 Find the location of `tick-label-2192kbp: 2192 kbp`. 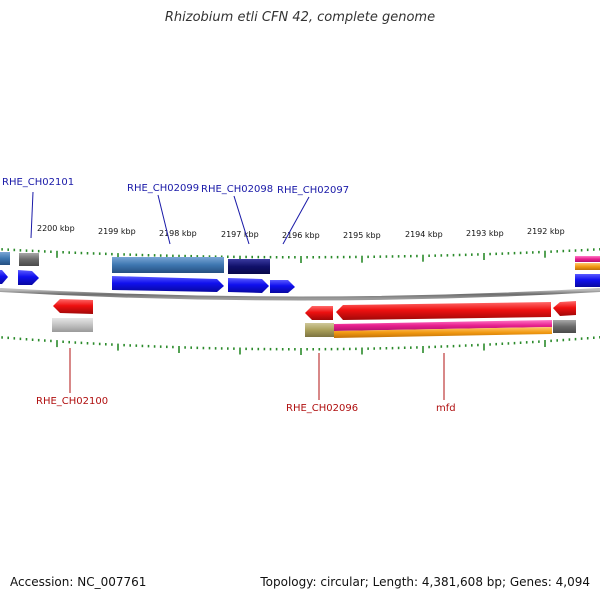

tick-label-2192kbp: 2192 kbp is located at coordinates (546, 231).